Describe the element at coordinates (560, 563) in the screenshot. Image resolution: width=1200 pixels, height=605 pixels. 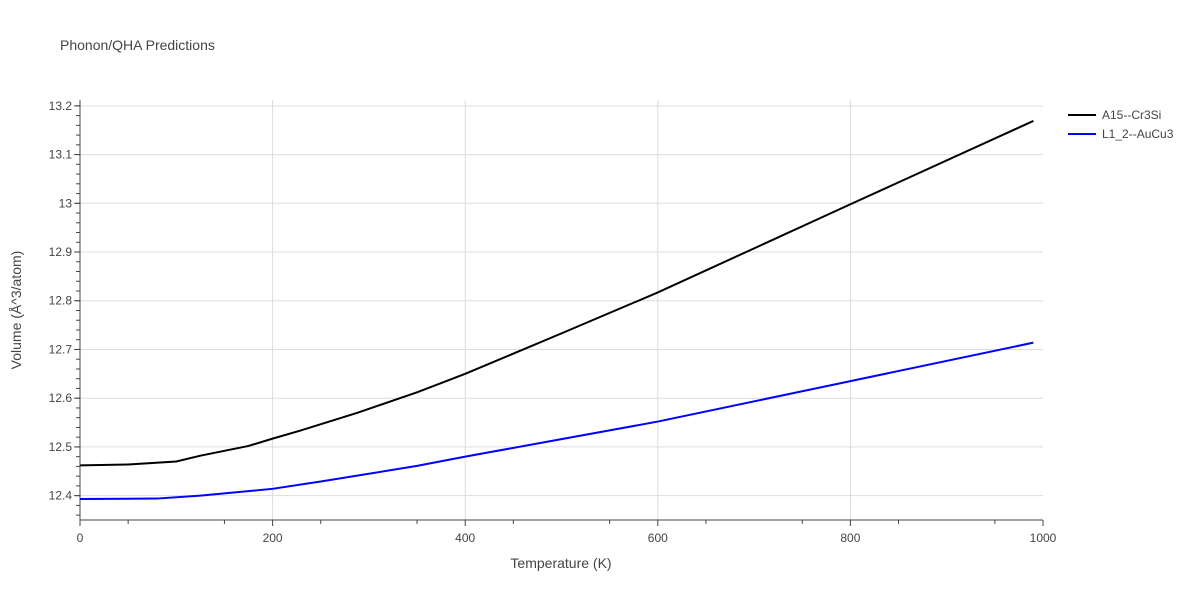
I see `x-axis-label: Temperature (K)` at that location.